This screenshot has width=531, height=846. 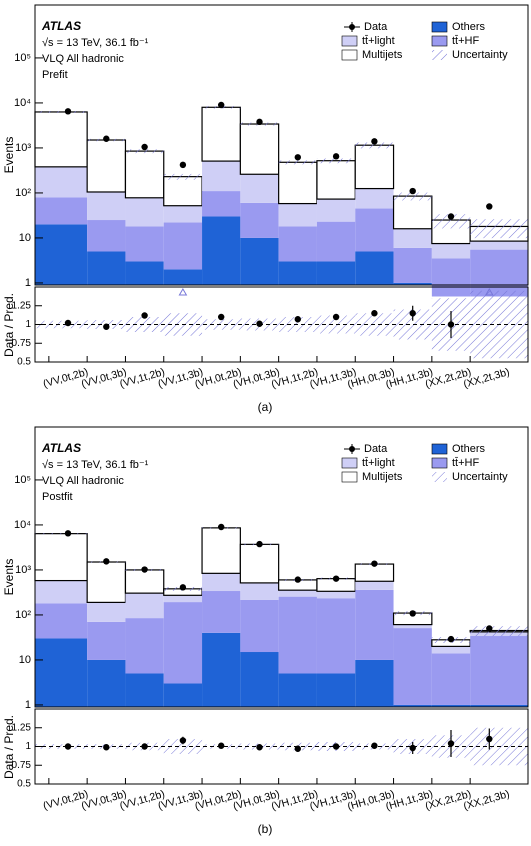 I want to click on channel-label: VLQ All hadronic, so click(x=83, y=481).